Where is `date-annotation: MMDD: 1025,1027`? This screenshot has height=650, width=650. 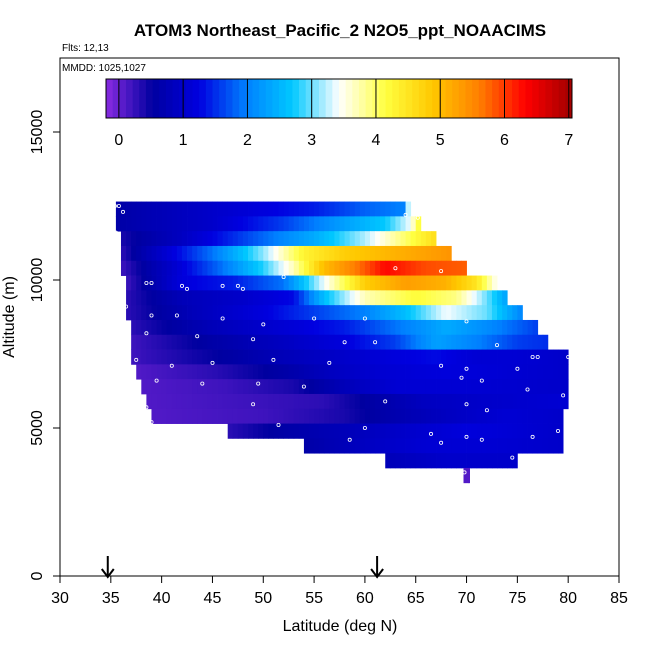 date-annotation: MMDD: 1025,1027 is located at coordinates (104, 68).